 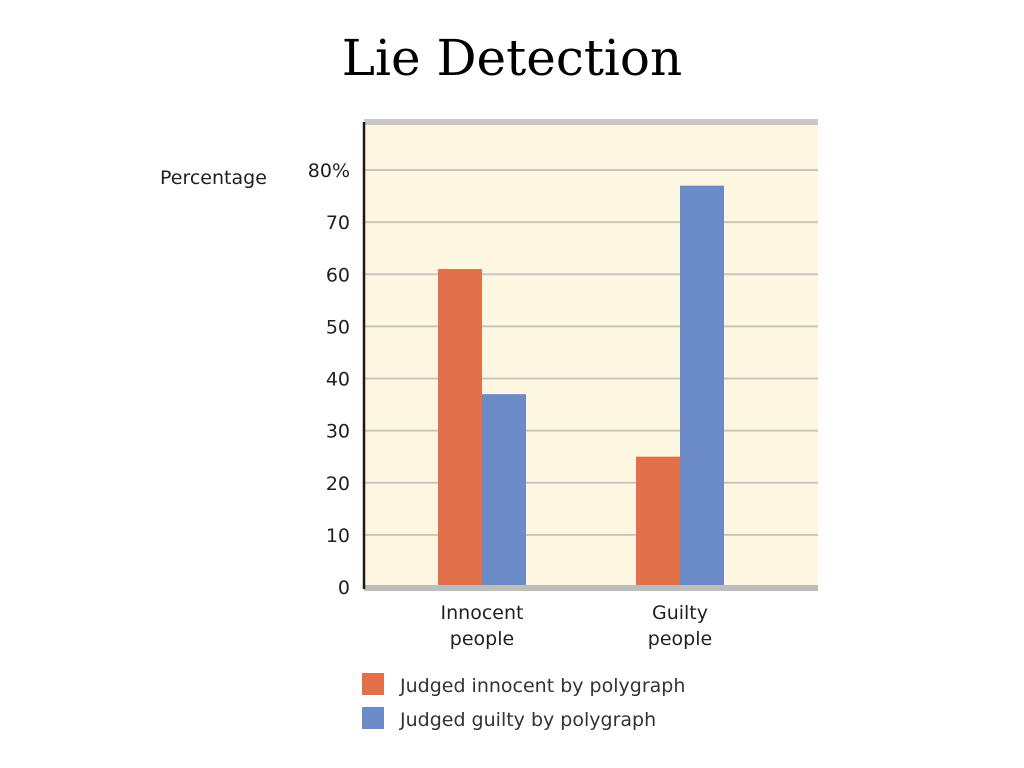 What do you see at coordinates (591, 122) in the screenshot?
I see `plot-top-border` at bounding box center [591, 122].